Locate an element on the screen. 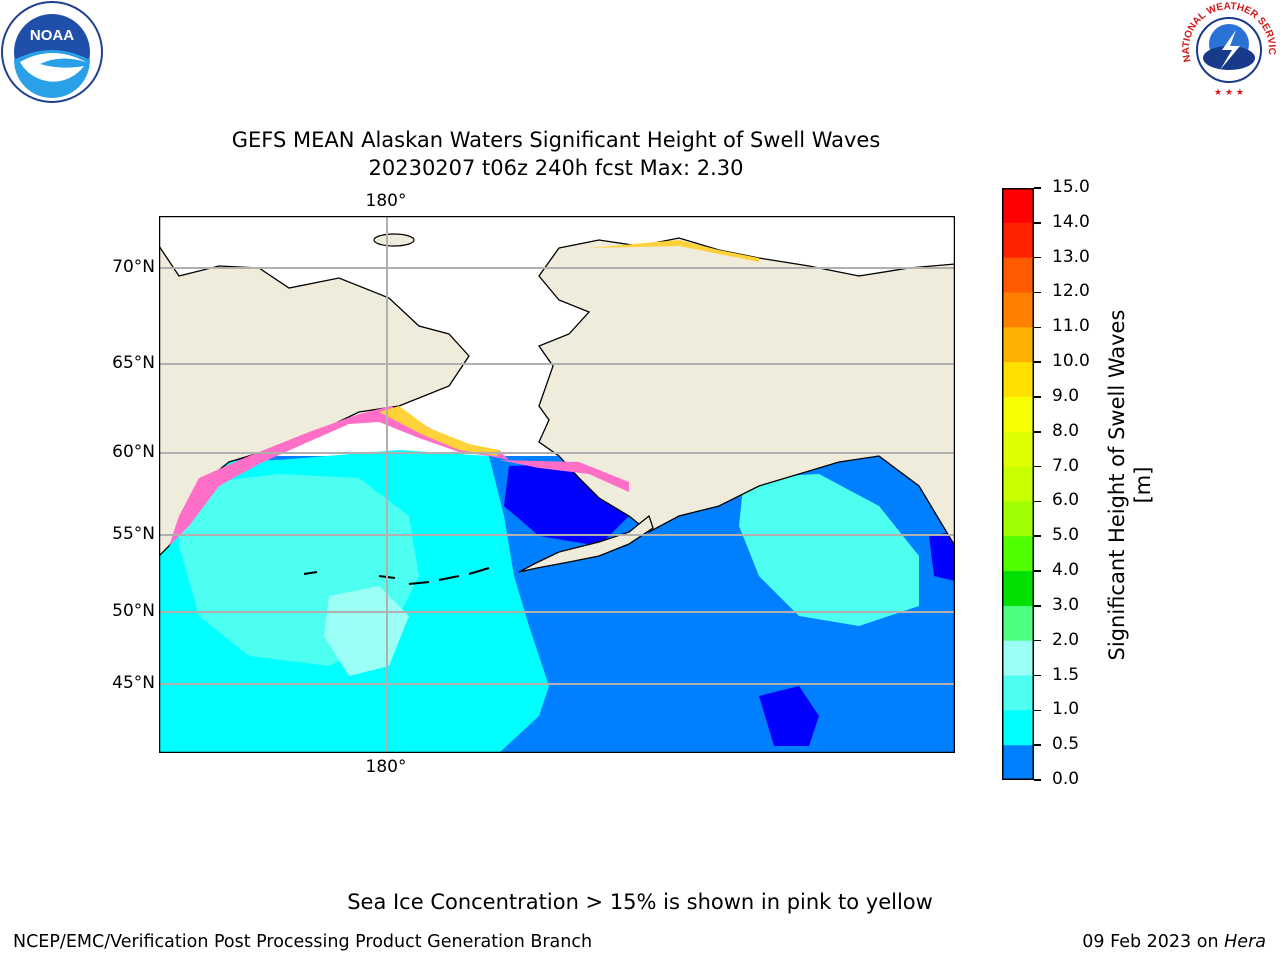  lon-label-top: 180° is located at coordinates (386, 201).